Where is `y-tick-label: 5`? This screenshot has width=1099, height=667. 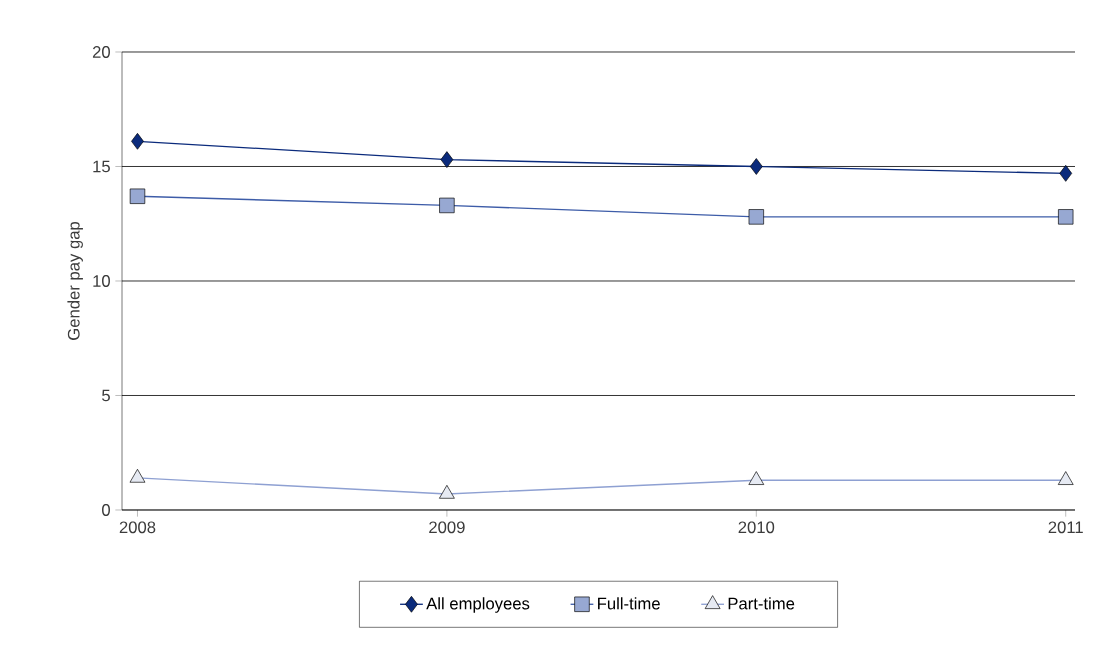 y-tick-label: 5 is located at coordinates (106, 395).